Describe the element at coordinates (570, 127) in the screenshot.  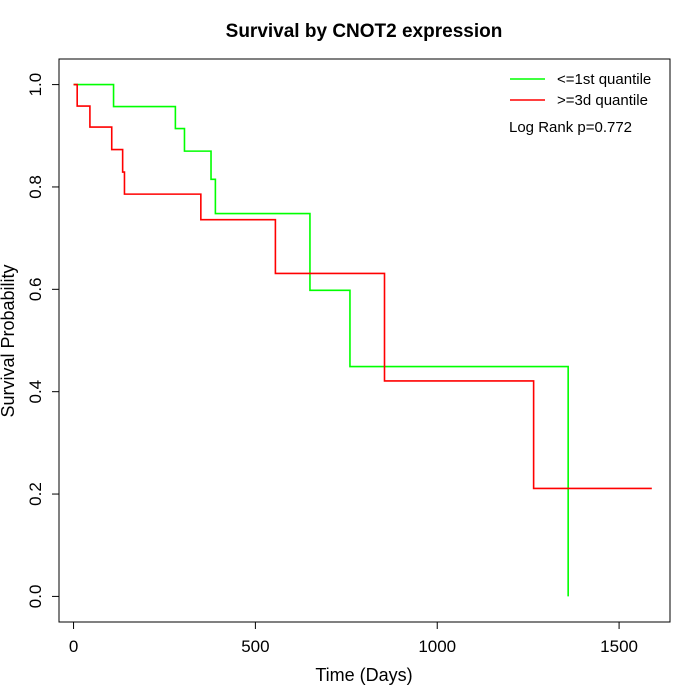
I see `log-rank-annotation: Log Rank p=0.772` at that location.